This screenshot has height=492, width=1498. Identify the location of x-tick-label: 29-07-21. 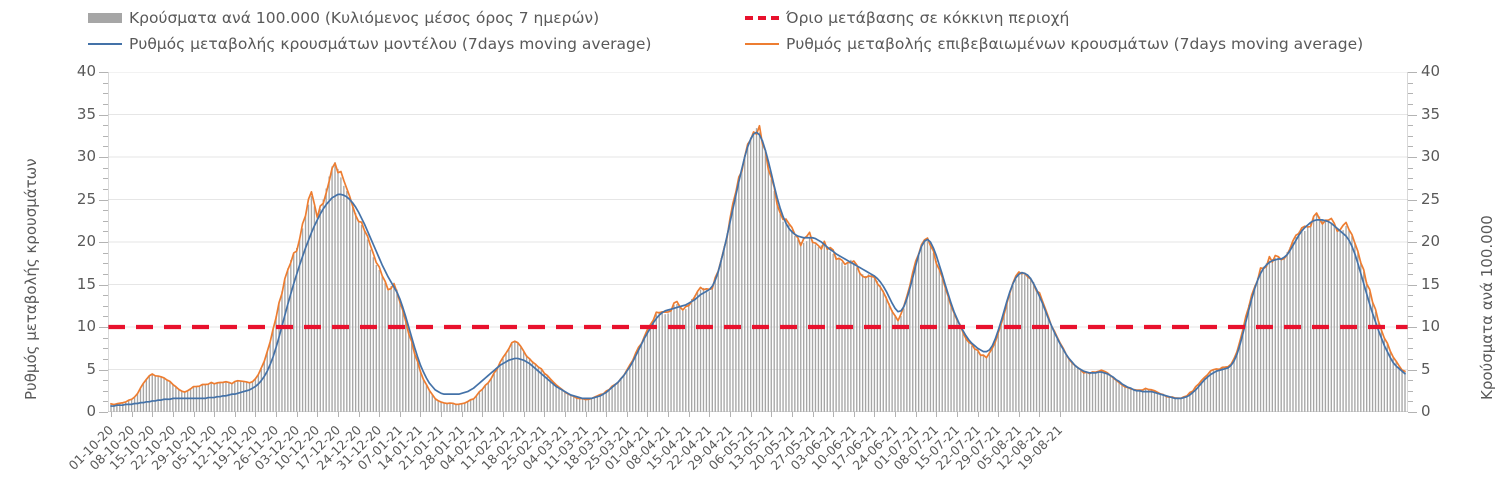
(978, 447).